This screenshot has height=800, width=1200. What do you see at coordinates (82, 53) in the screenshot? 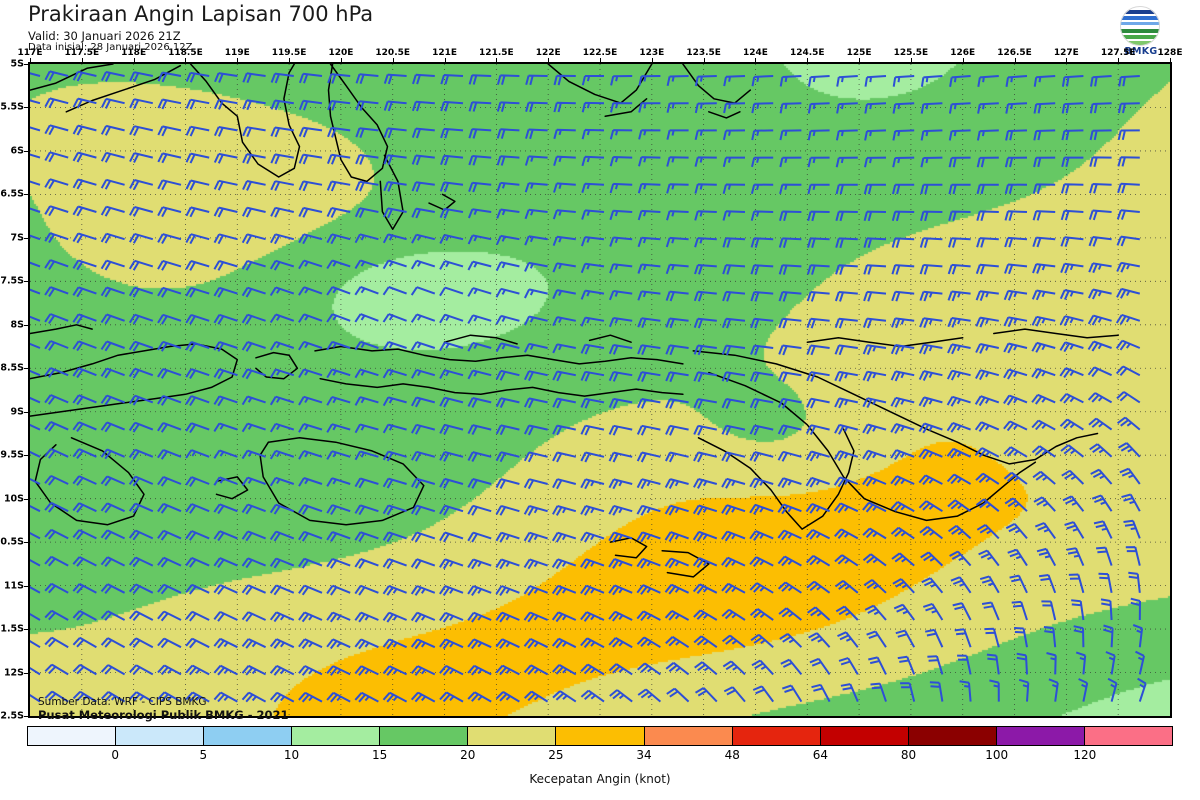
I see `x-axis-tick-label: 117.5E` at bounding box center [82, 53].